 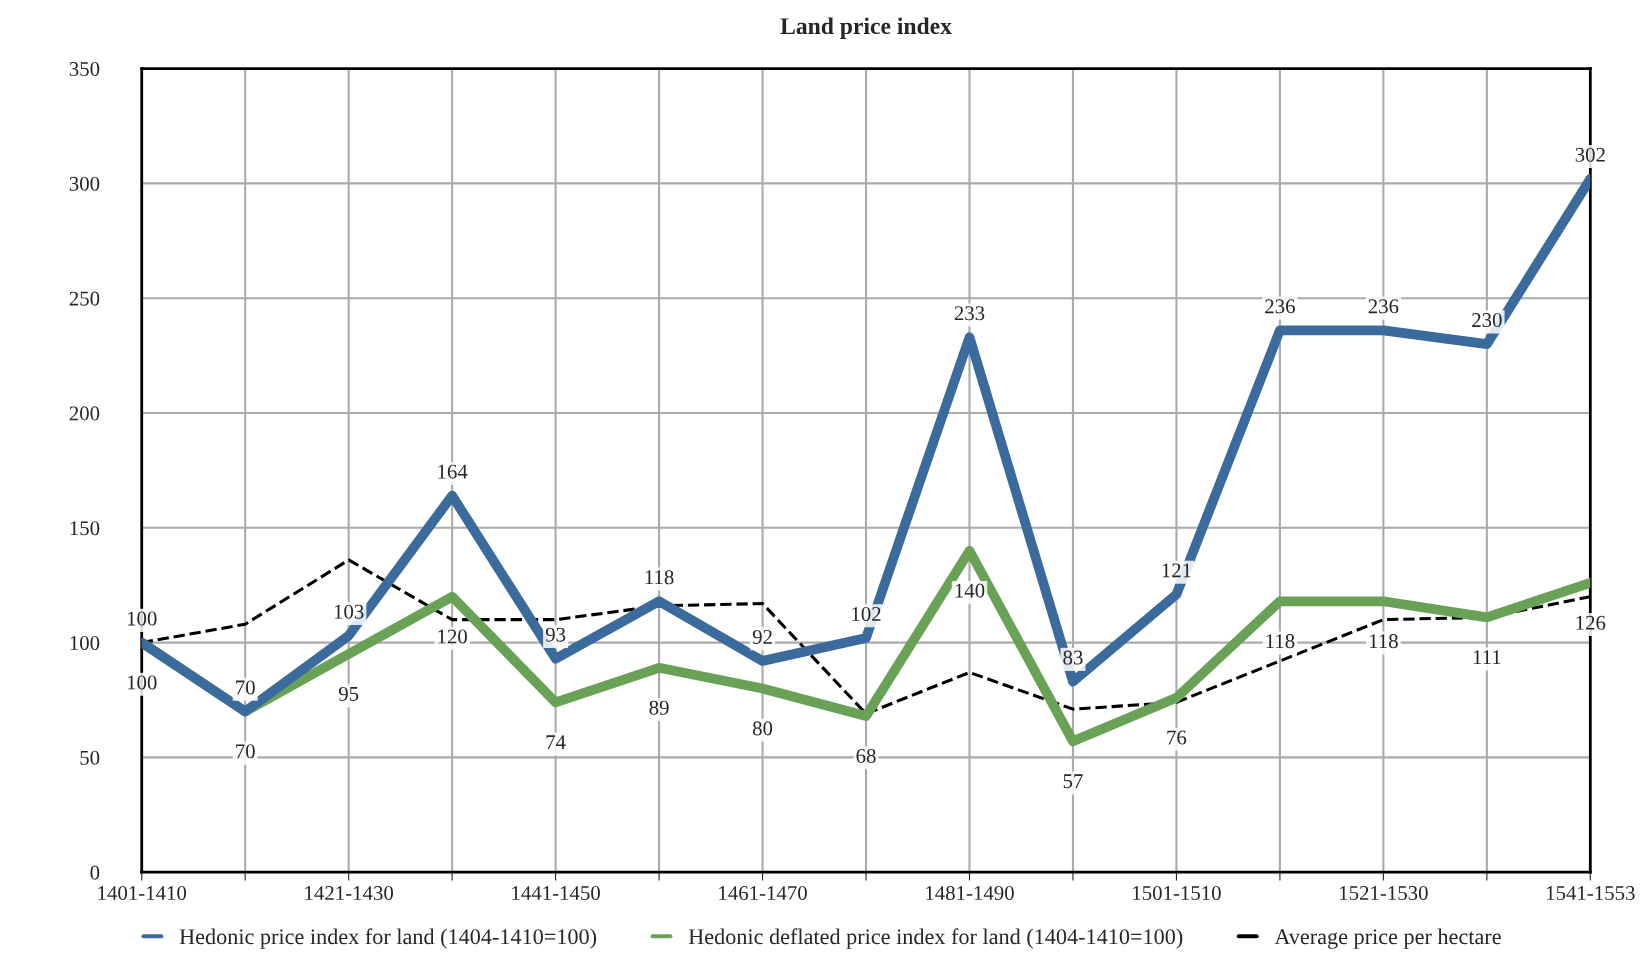 I want to click on data-label: 140, so click(x=970, y=590).